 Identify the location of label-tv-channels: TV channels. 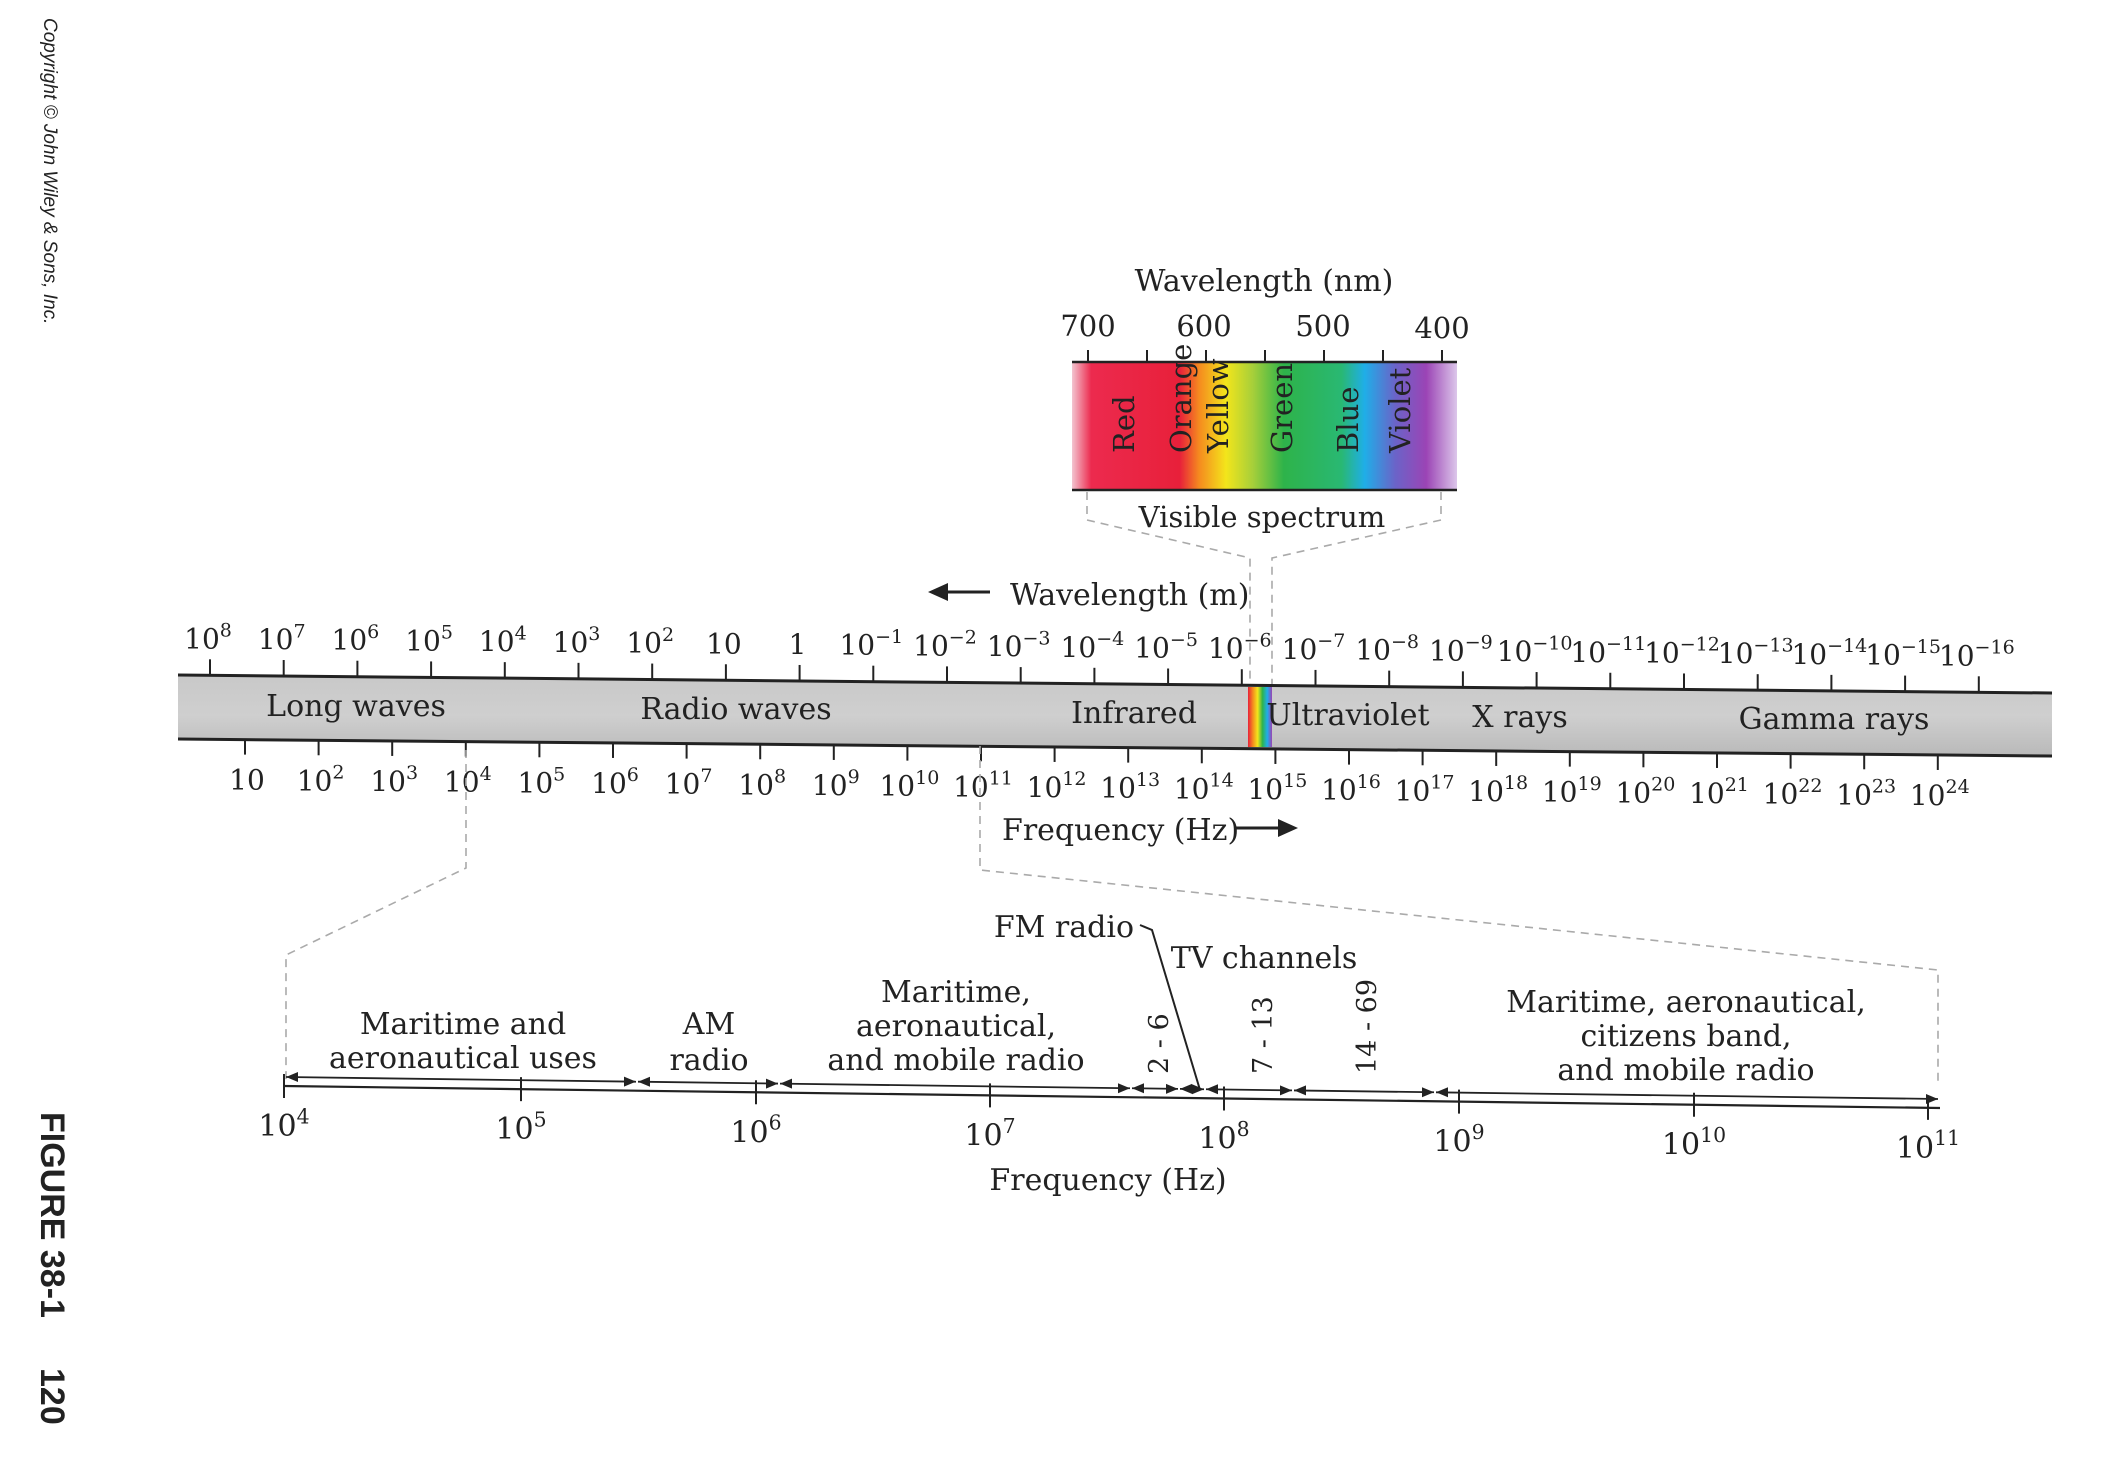
(1264, 958).